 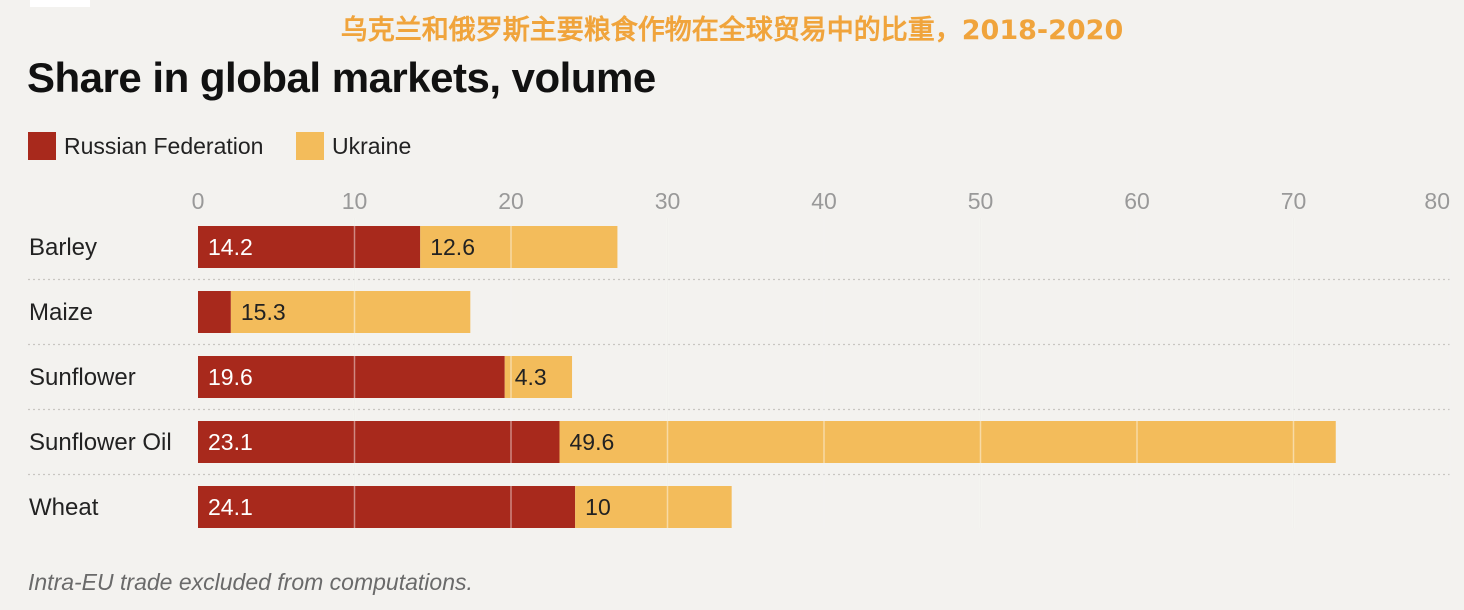 What do you see at coordinates (511, 201) in the screenshot?
I see `x-tick-label: 20` at bounding box center [511, 201].